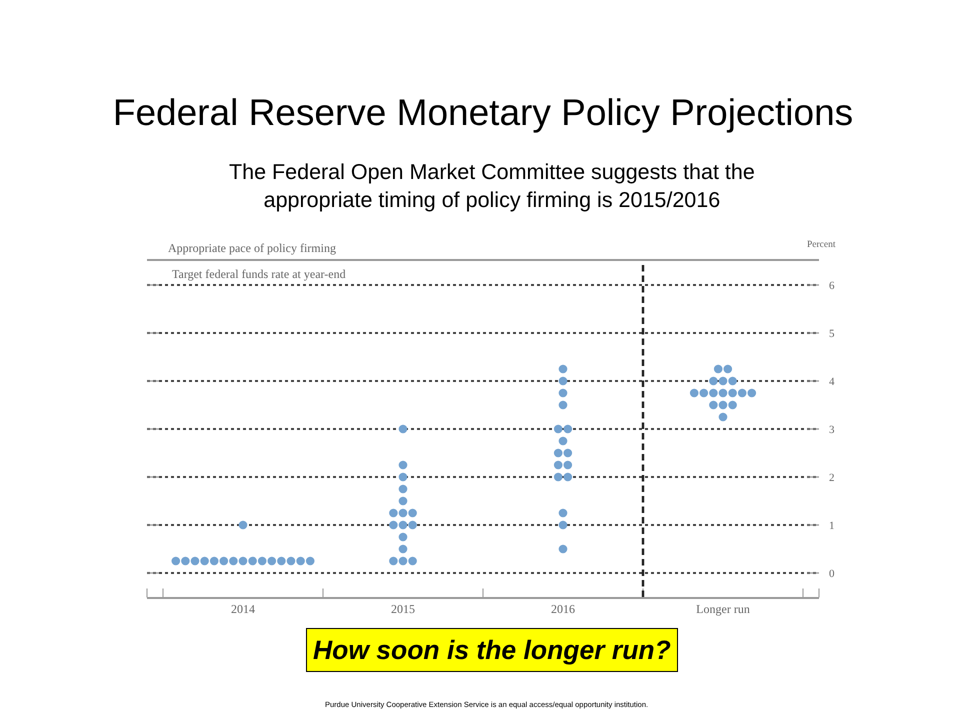 The height and width of the screenshot is (720, 960). Describe the element at coordinates (832, 286) in the screenshot. I see `y-tick-label: 6` at that location.